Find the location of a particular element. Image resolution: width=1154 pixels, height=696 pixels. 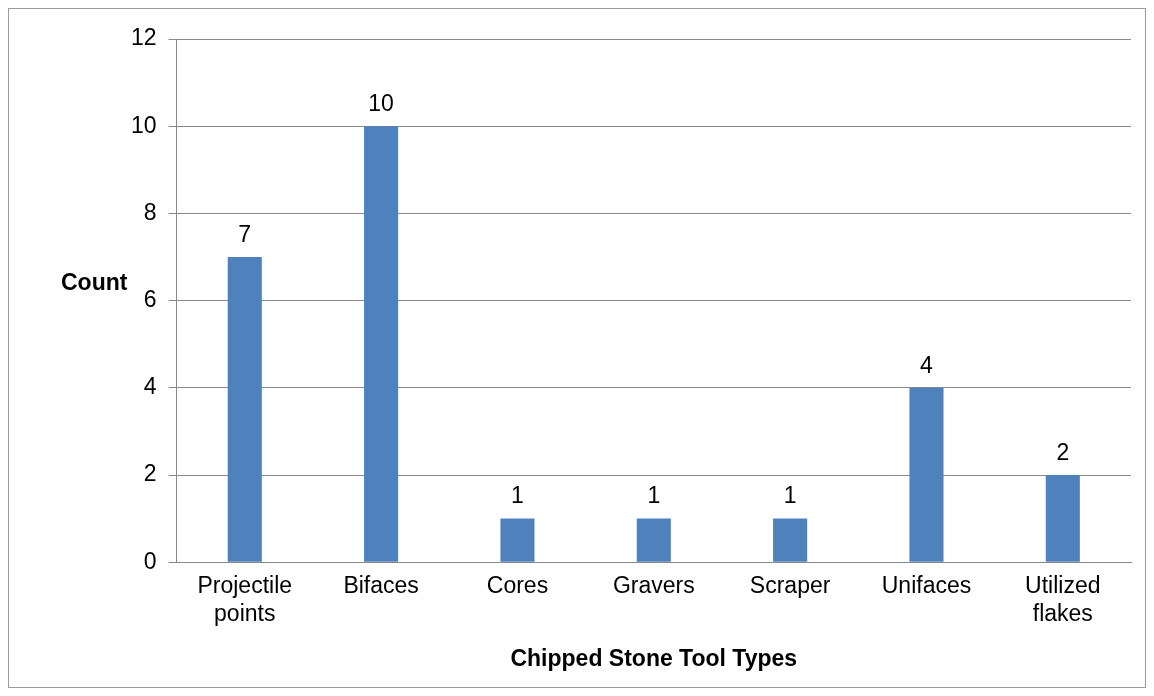

x-tick-label: Cores is located at coordinates (517, 585).